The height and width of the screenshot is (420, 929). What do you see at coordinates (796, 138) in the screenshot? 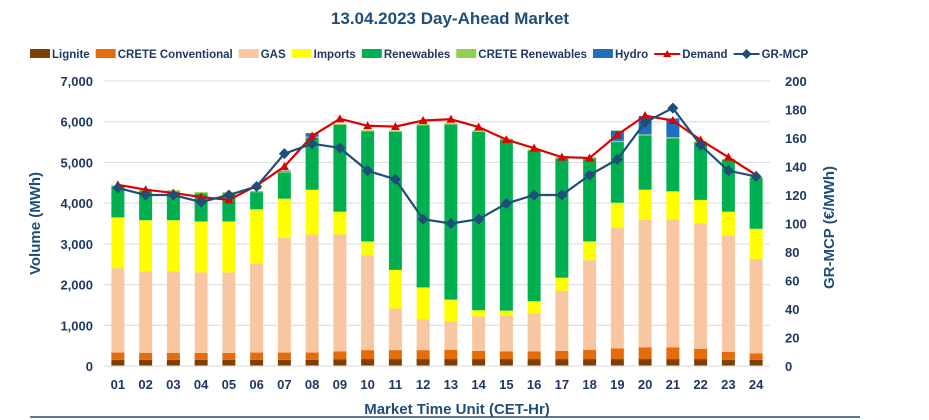
I see `y2-tick-label: 160` at bounding box center [796, 138].